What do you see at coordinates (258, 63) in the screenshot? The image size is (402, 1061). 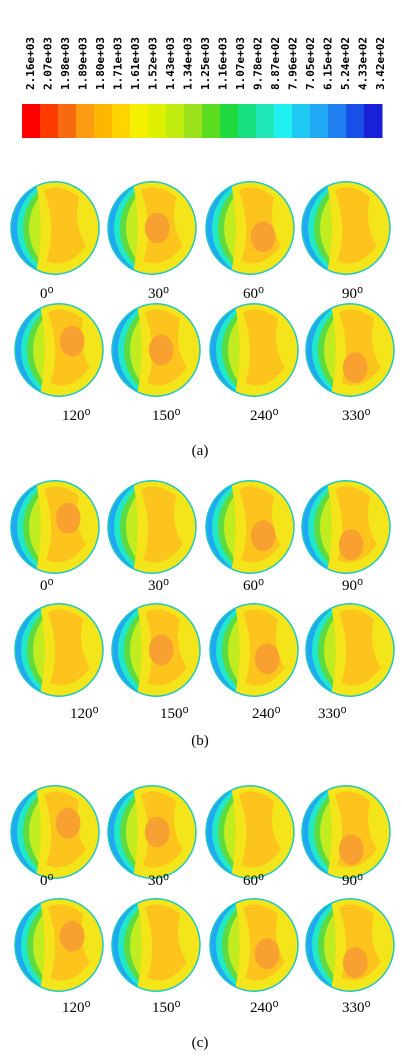 I see `colorbar-label: 9.78e+02` at bounding box center [258, 63].